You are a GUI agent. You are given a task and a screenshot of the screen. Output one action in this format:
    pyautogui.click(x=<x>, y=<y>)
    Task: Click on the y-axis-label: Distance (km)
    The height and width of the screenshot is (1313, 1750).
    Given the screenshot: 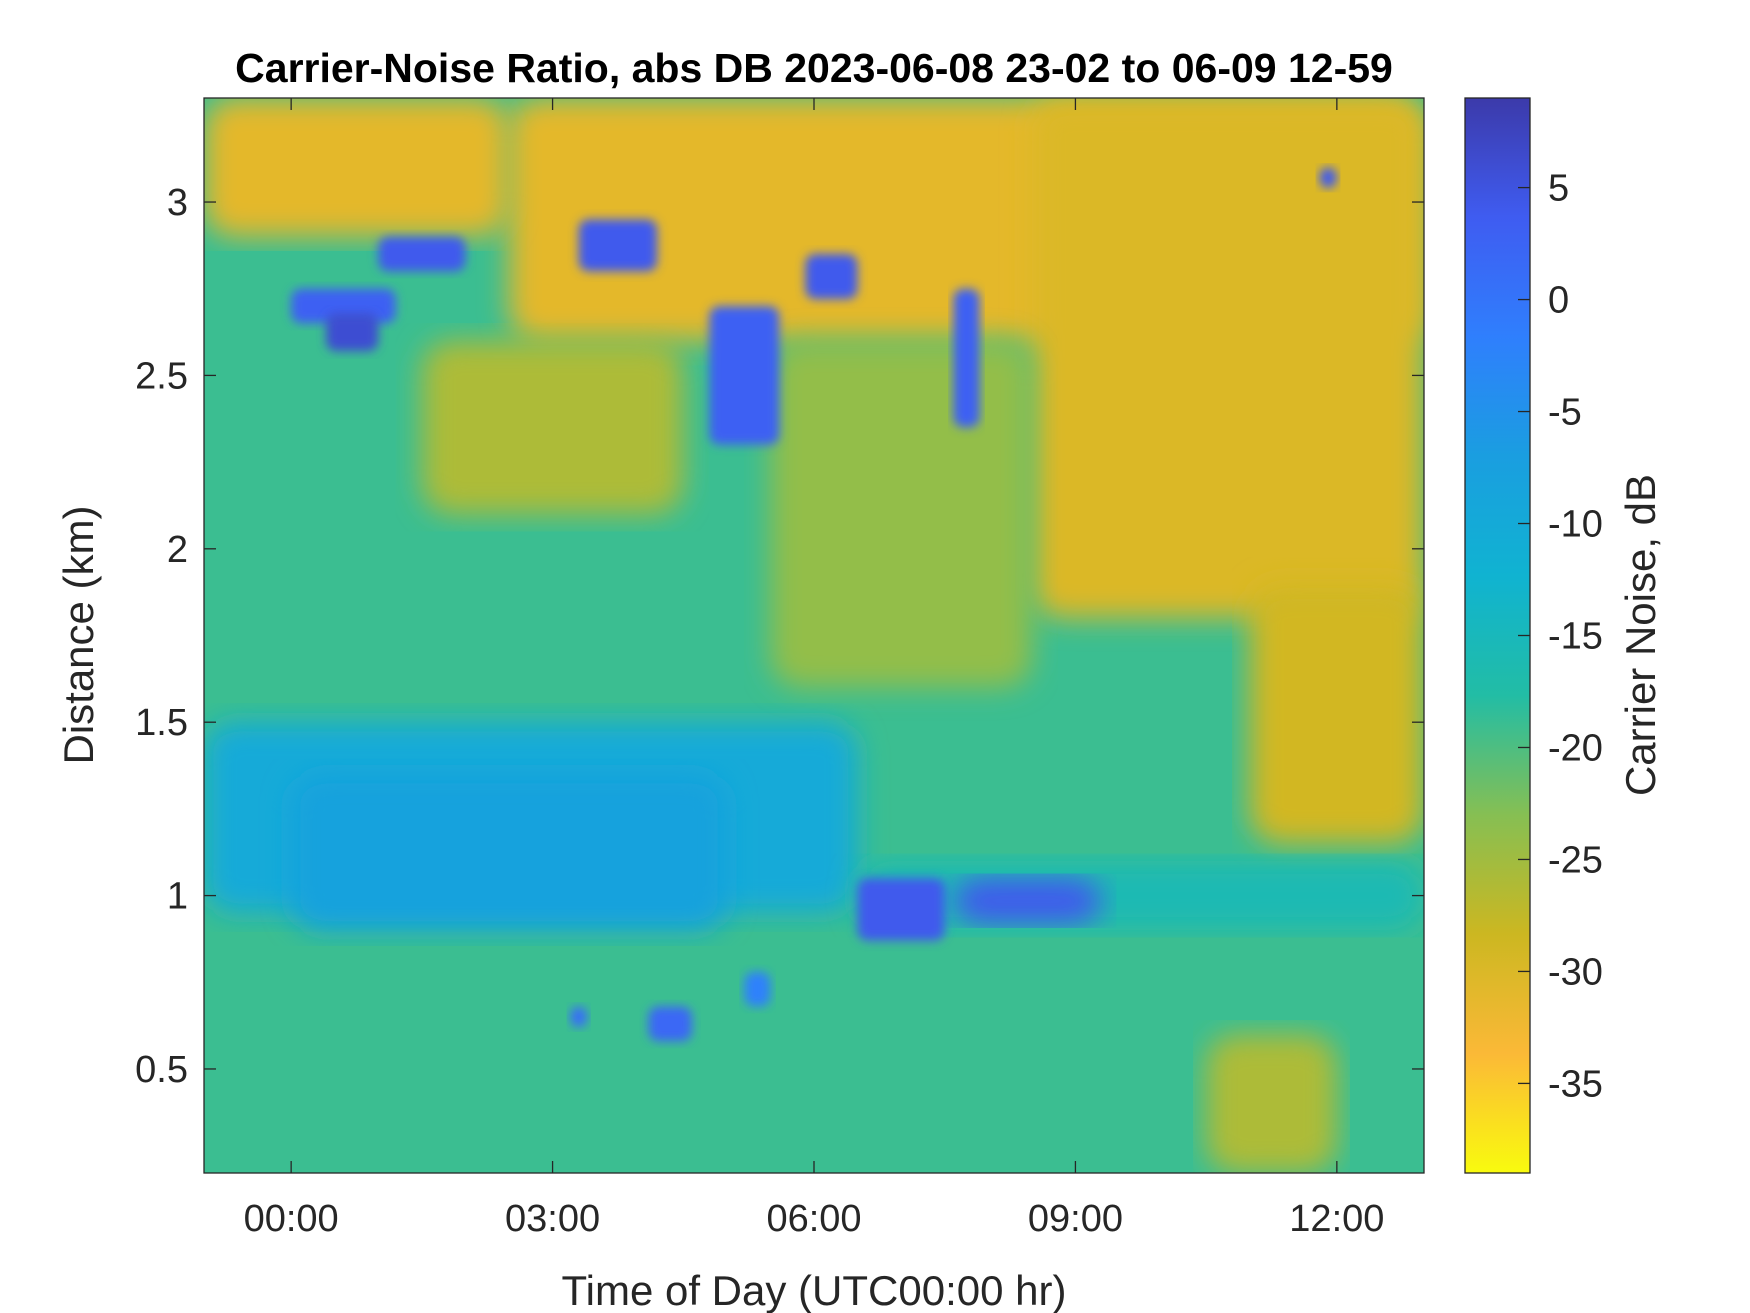 What is the action you would take?
    pyautogui.click(x=78, y=634)
    